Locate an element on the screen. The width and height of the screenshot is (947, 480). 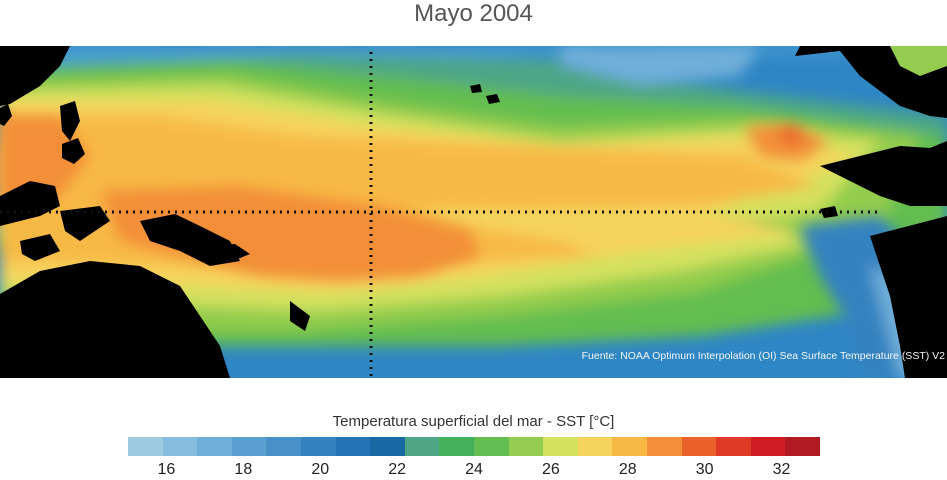
colorbar-tick-label: 16 is located at coordinates (166, 469).